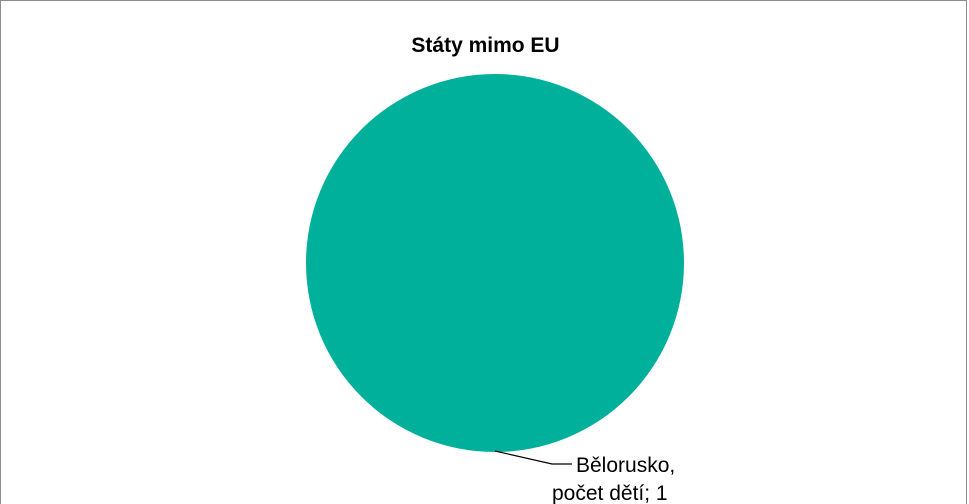 The width and height of the screenshot is (969, 504). I want to click on data-label-line1: Bělorusko,, so click(625, 465).